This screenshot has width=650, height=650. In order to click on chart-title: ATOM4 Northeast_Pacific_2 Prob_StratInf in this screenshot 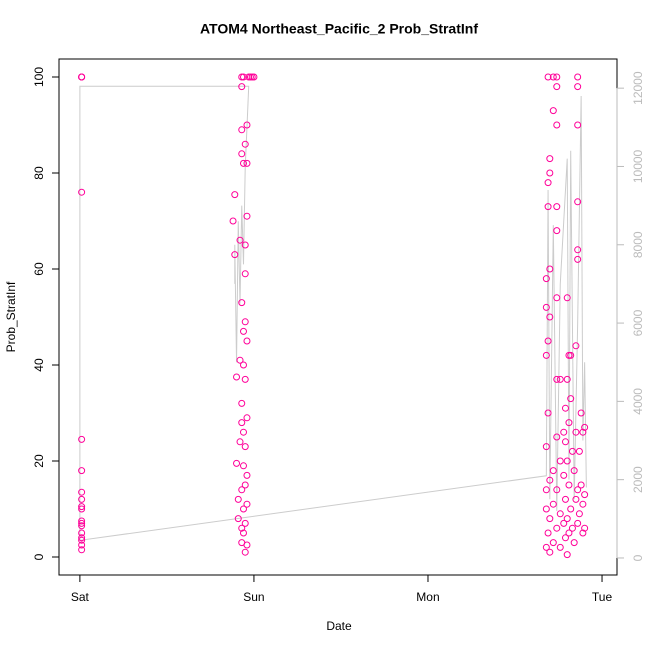, I will do `click(339, 29)`.